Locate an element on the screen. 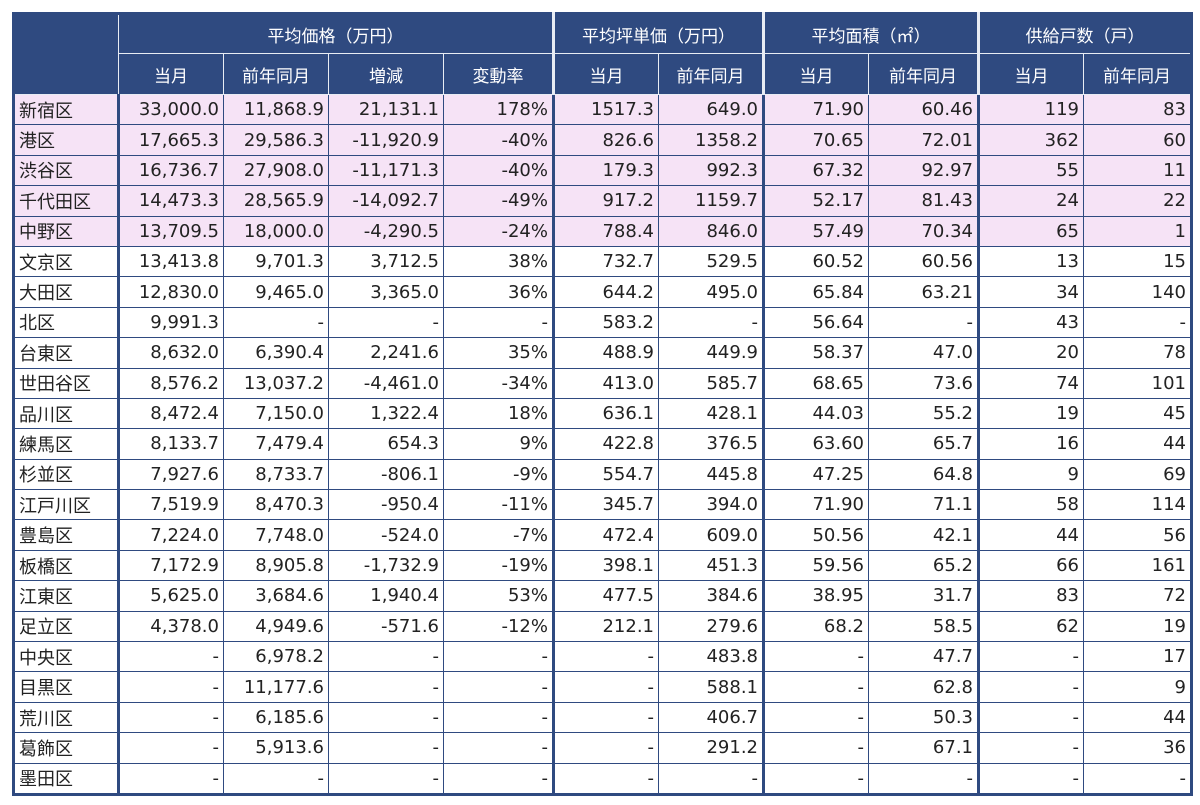  corner-cell is located at coordinates (66, 54).